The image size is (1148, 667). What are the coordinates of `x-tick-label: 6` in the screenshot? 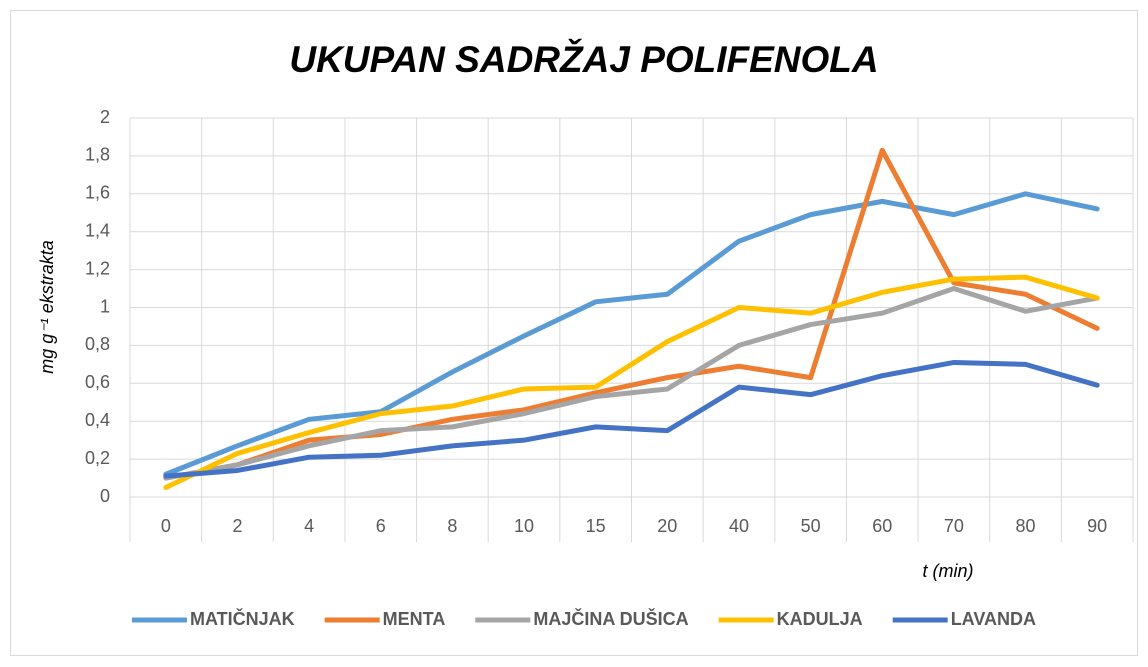 It's located at (381, 526).